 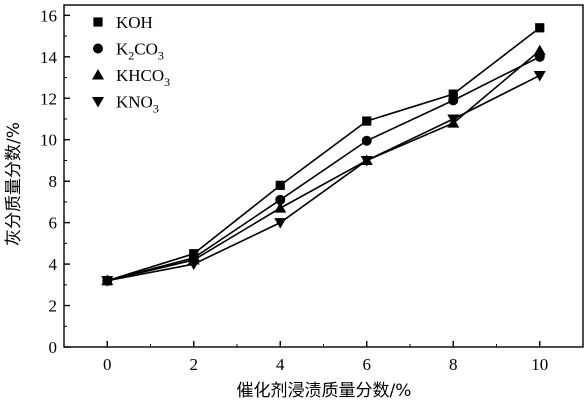 What do you see at coordinates (98, 22) in the screenshot?
I see `legend-marker-koh` at bounding box center [98, 22].